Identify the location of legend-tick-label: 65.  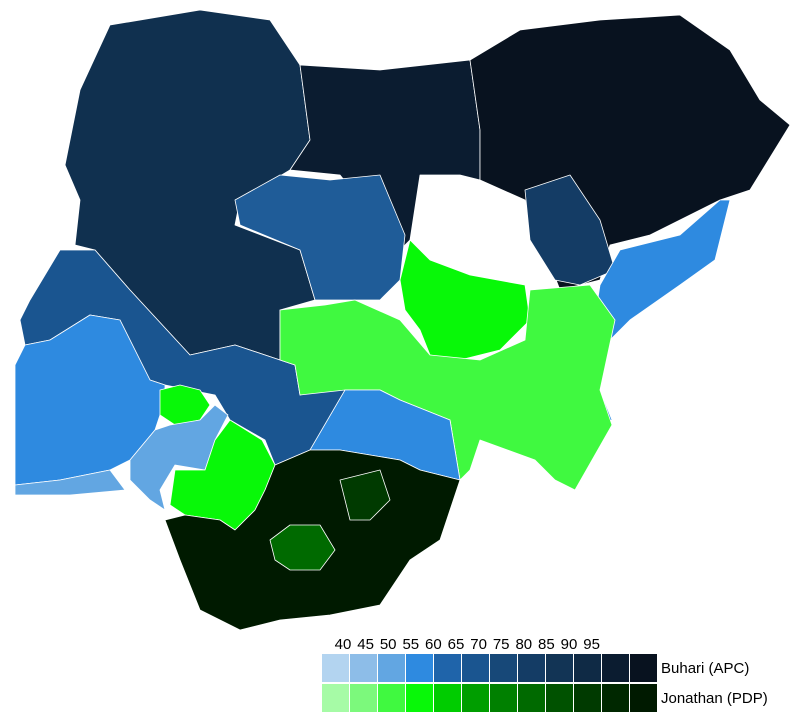
(456, 644).